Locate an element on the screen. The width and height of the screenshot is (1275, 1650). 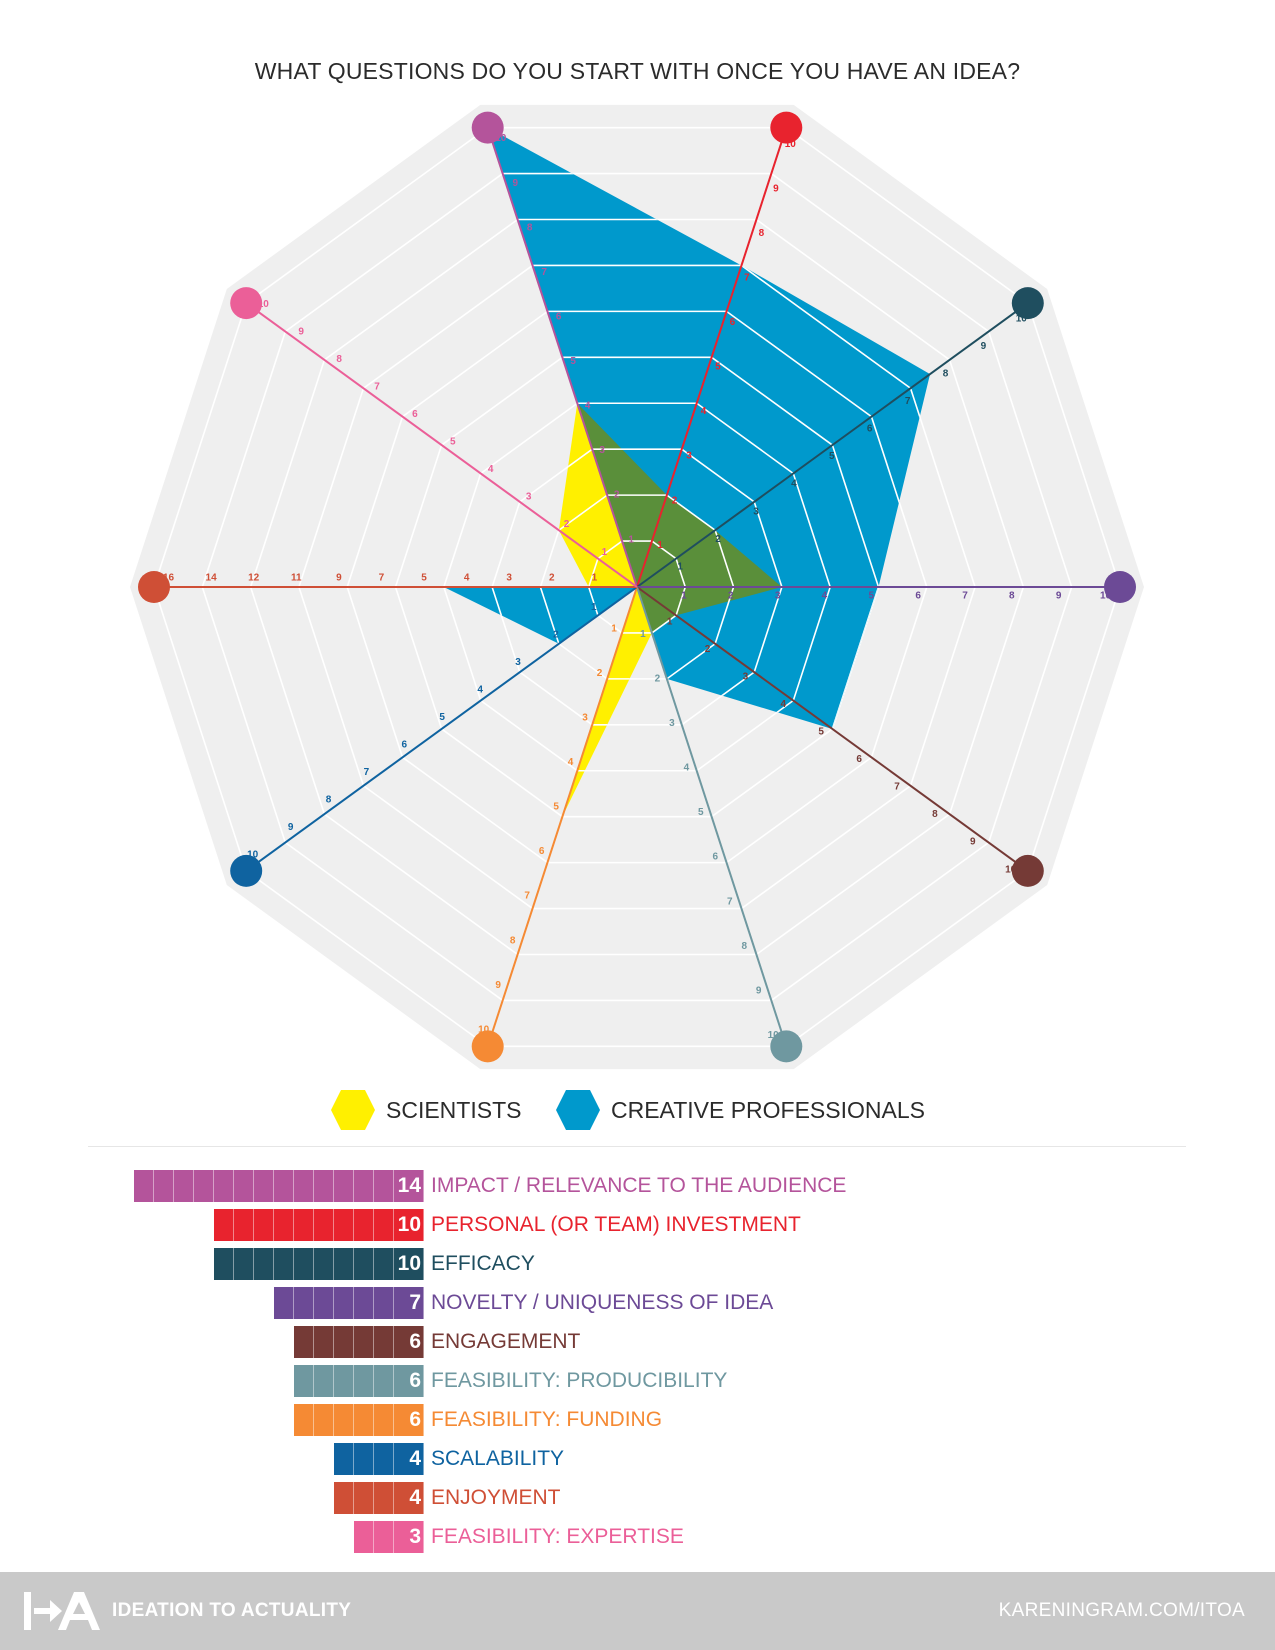
totals-label: FEASIBILITY: EXPERTISE is located at coordinates (557, 1536).